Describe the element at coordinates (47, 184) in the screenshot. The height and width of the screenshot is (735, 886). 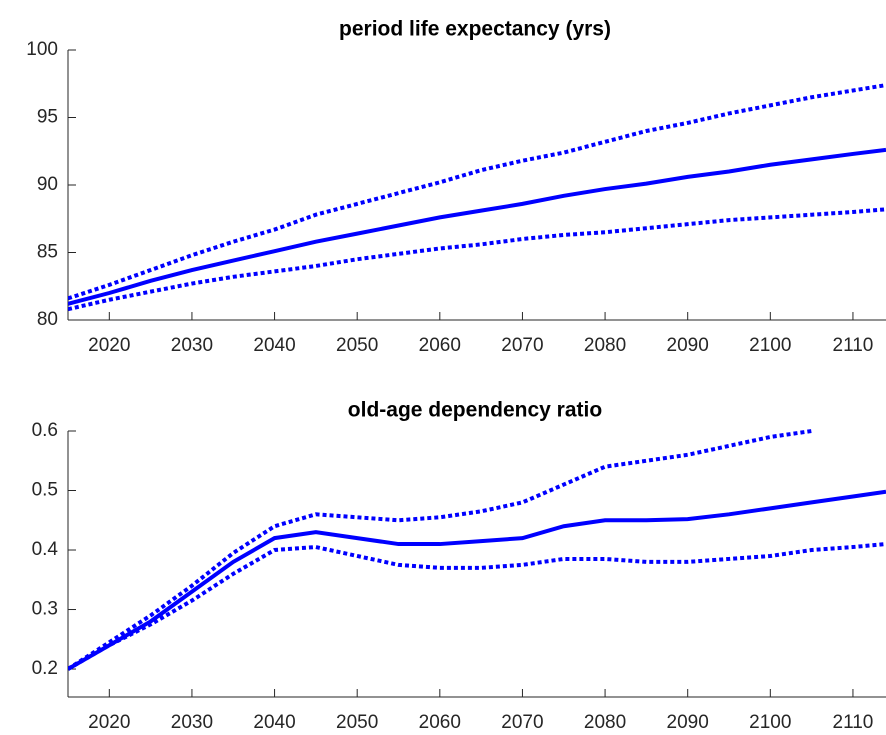
I see `y-tick-label: 90` at that location.